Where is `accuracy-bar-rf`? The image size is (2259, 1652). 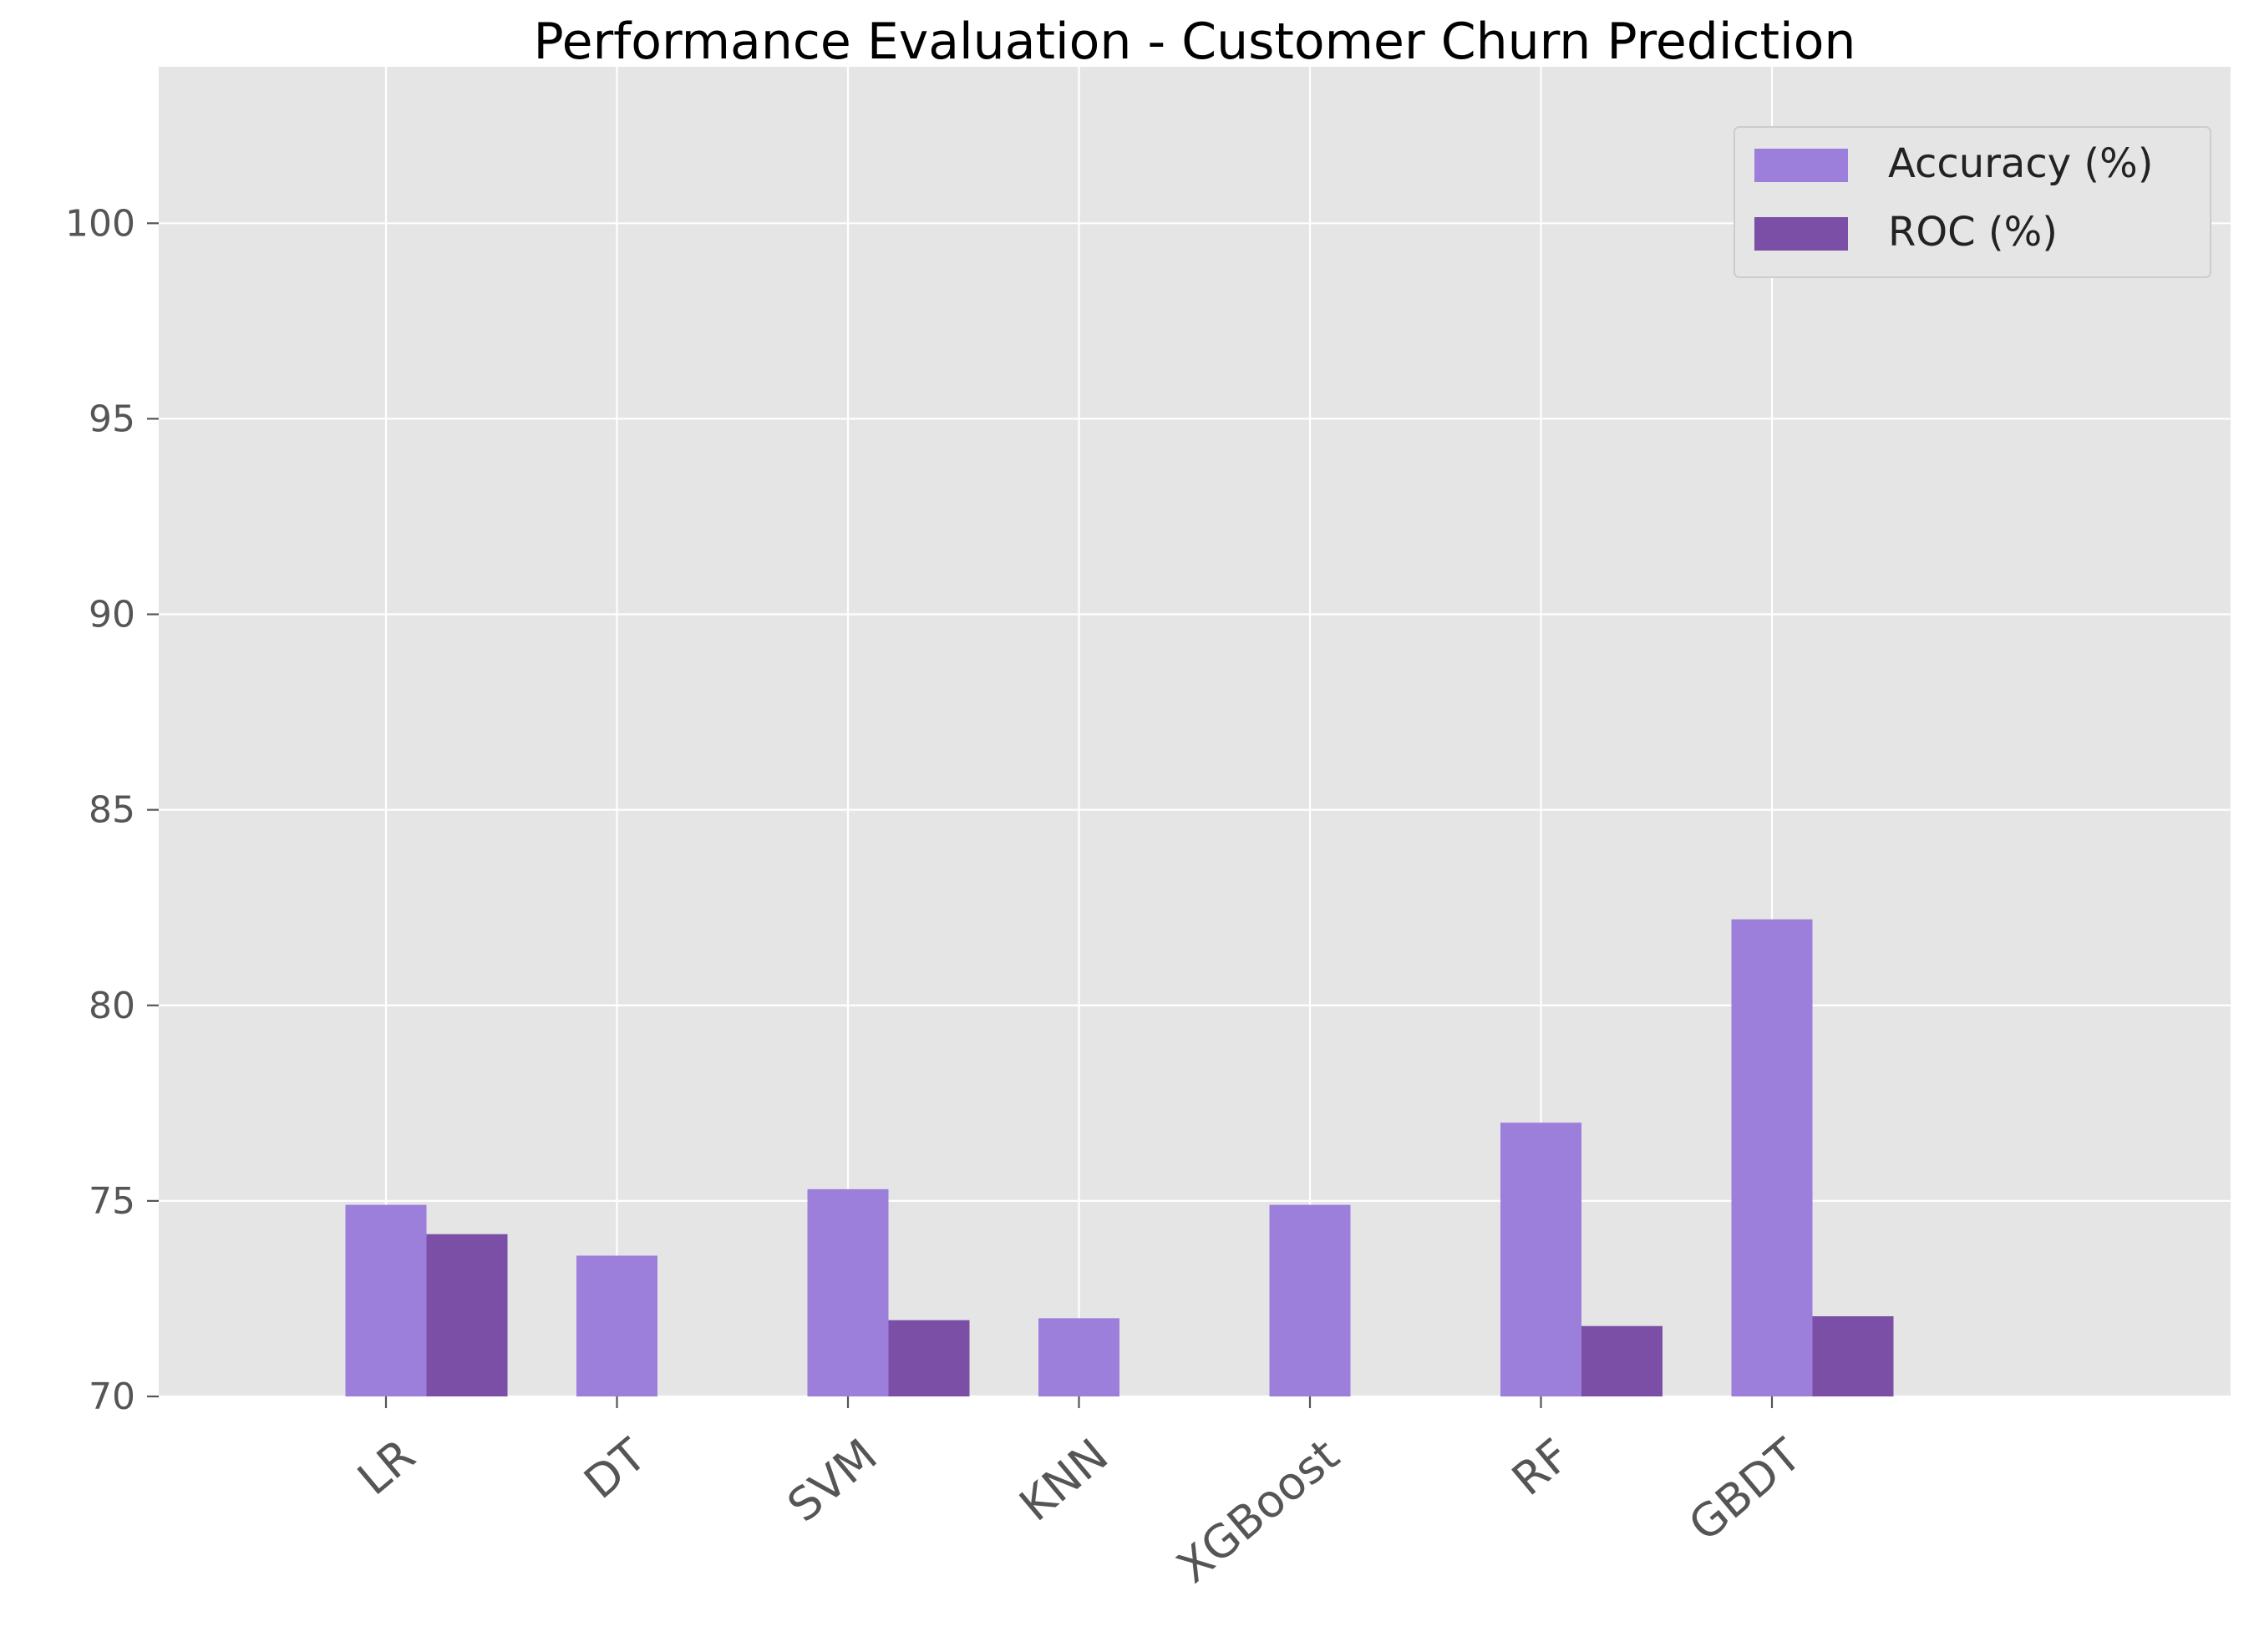 accuracy-bar-rf is located at coordinates (1540, 1259).